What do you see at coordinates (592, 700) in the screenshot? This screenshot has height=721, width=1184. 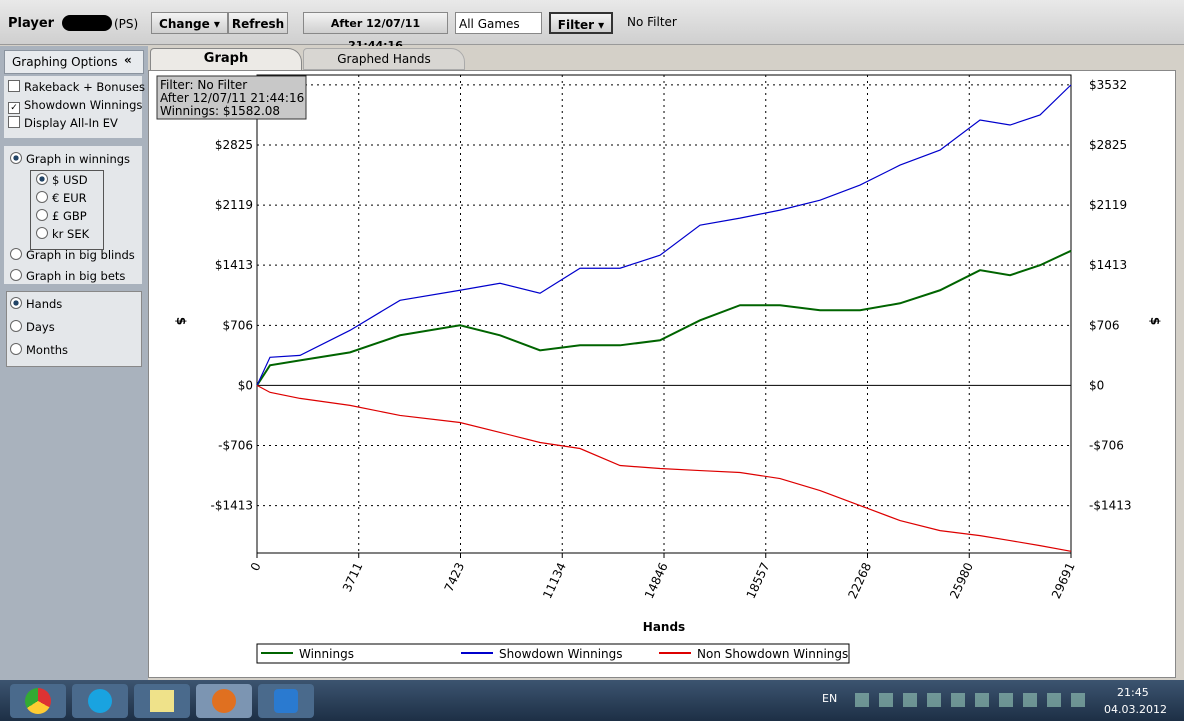 I see `taskbar: EN 21:45 04.03.2012` at bounding box center [592, 700].